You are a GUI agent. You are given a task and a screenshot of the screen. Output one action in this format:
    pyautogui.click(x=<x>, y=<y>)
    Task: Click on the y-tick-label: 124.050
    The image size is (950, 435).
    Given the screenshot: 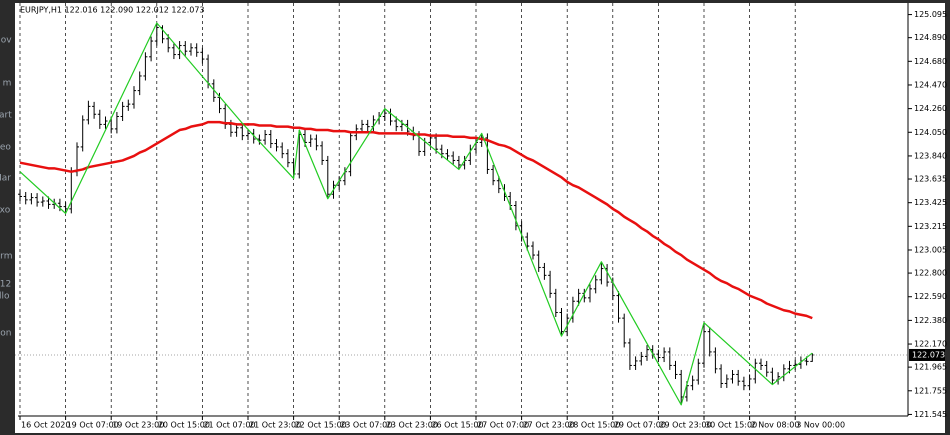 What is the action you would take?
    pyautogui.click(x=930, y=132)
    